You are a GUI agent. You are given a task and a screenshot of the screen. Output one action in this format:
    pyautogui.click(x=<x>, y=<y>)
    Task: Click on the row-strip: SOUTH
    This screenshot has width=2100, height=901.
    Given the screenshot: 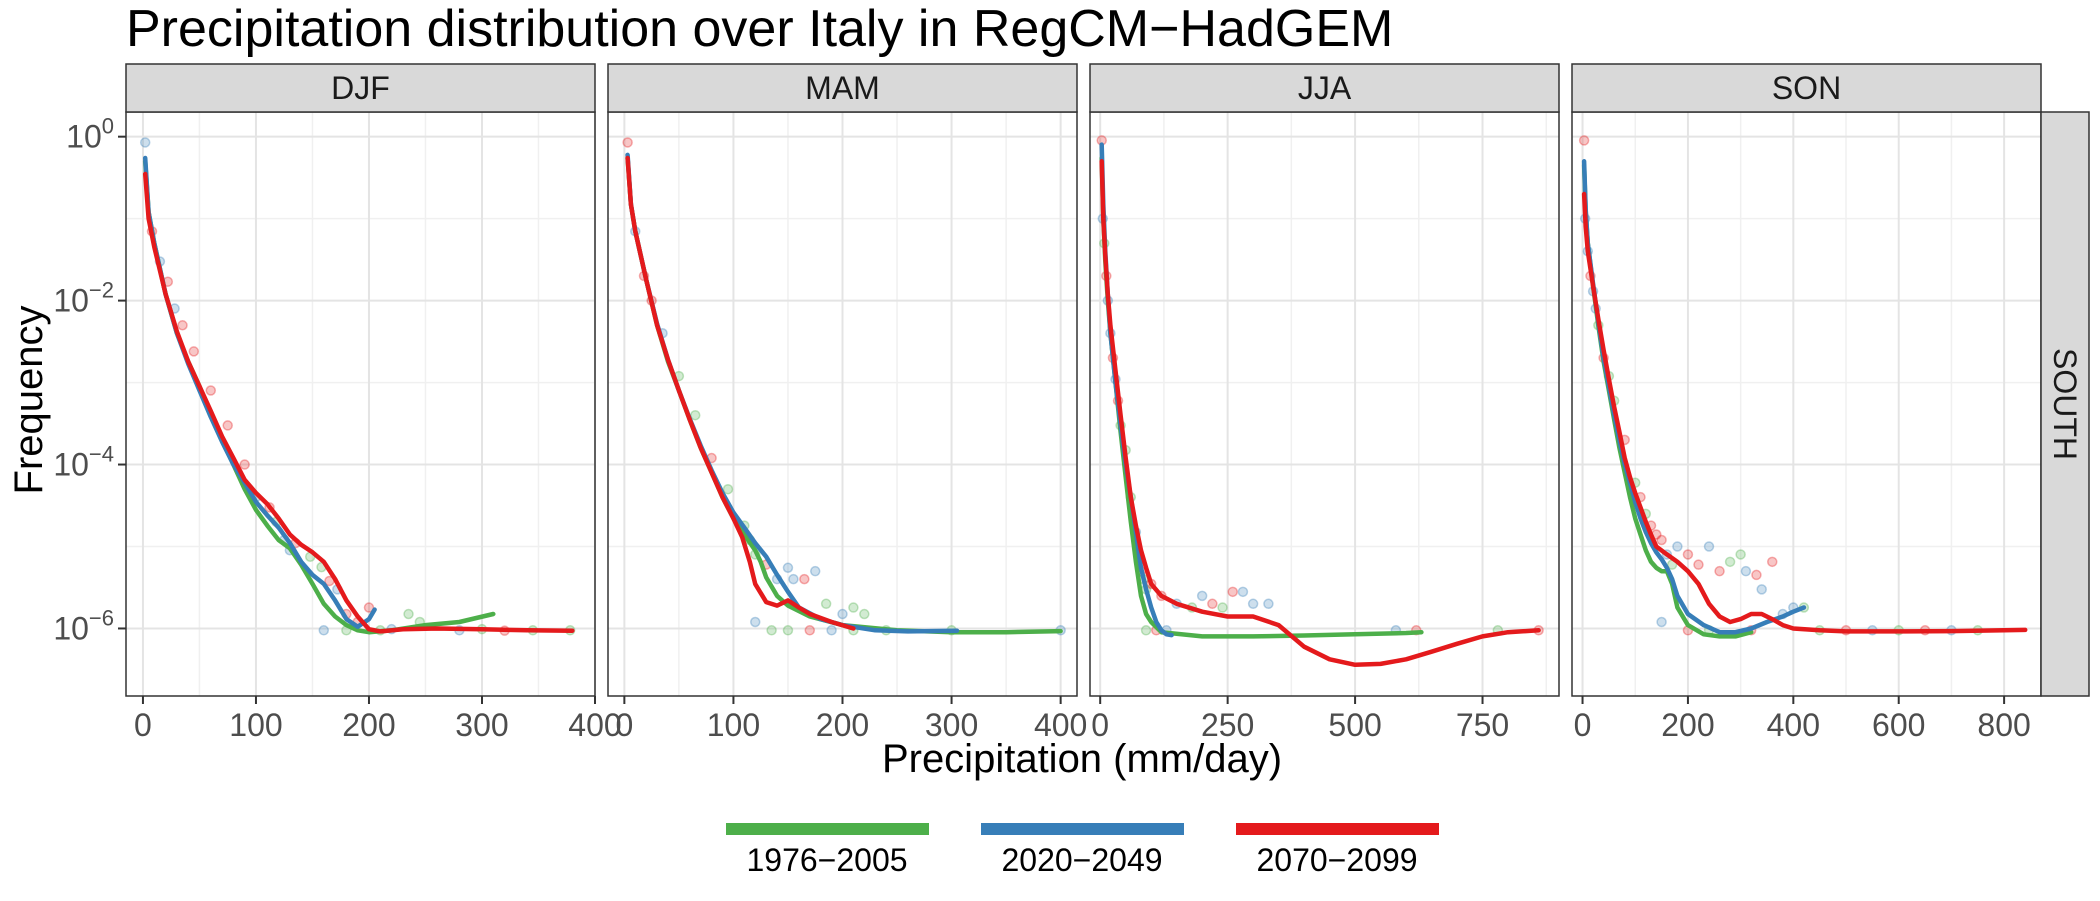 What is the action you would take?
    pyautogui.click(x=2065, y=404)
    